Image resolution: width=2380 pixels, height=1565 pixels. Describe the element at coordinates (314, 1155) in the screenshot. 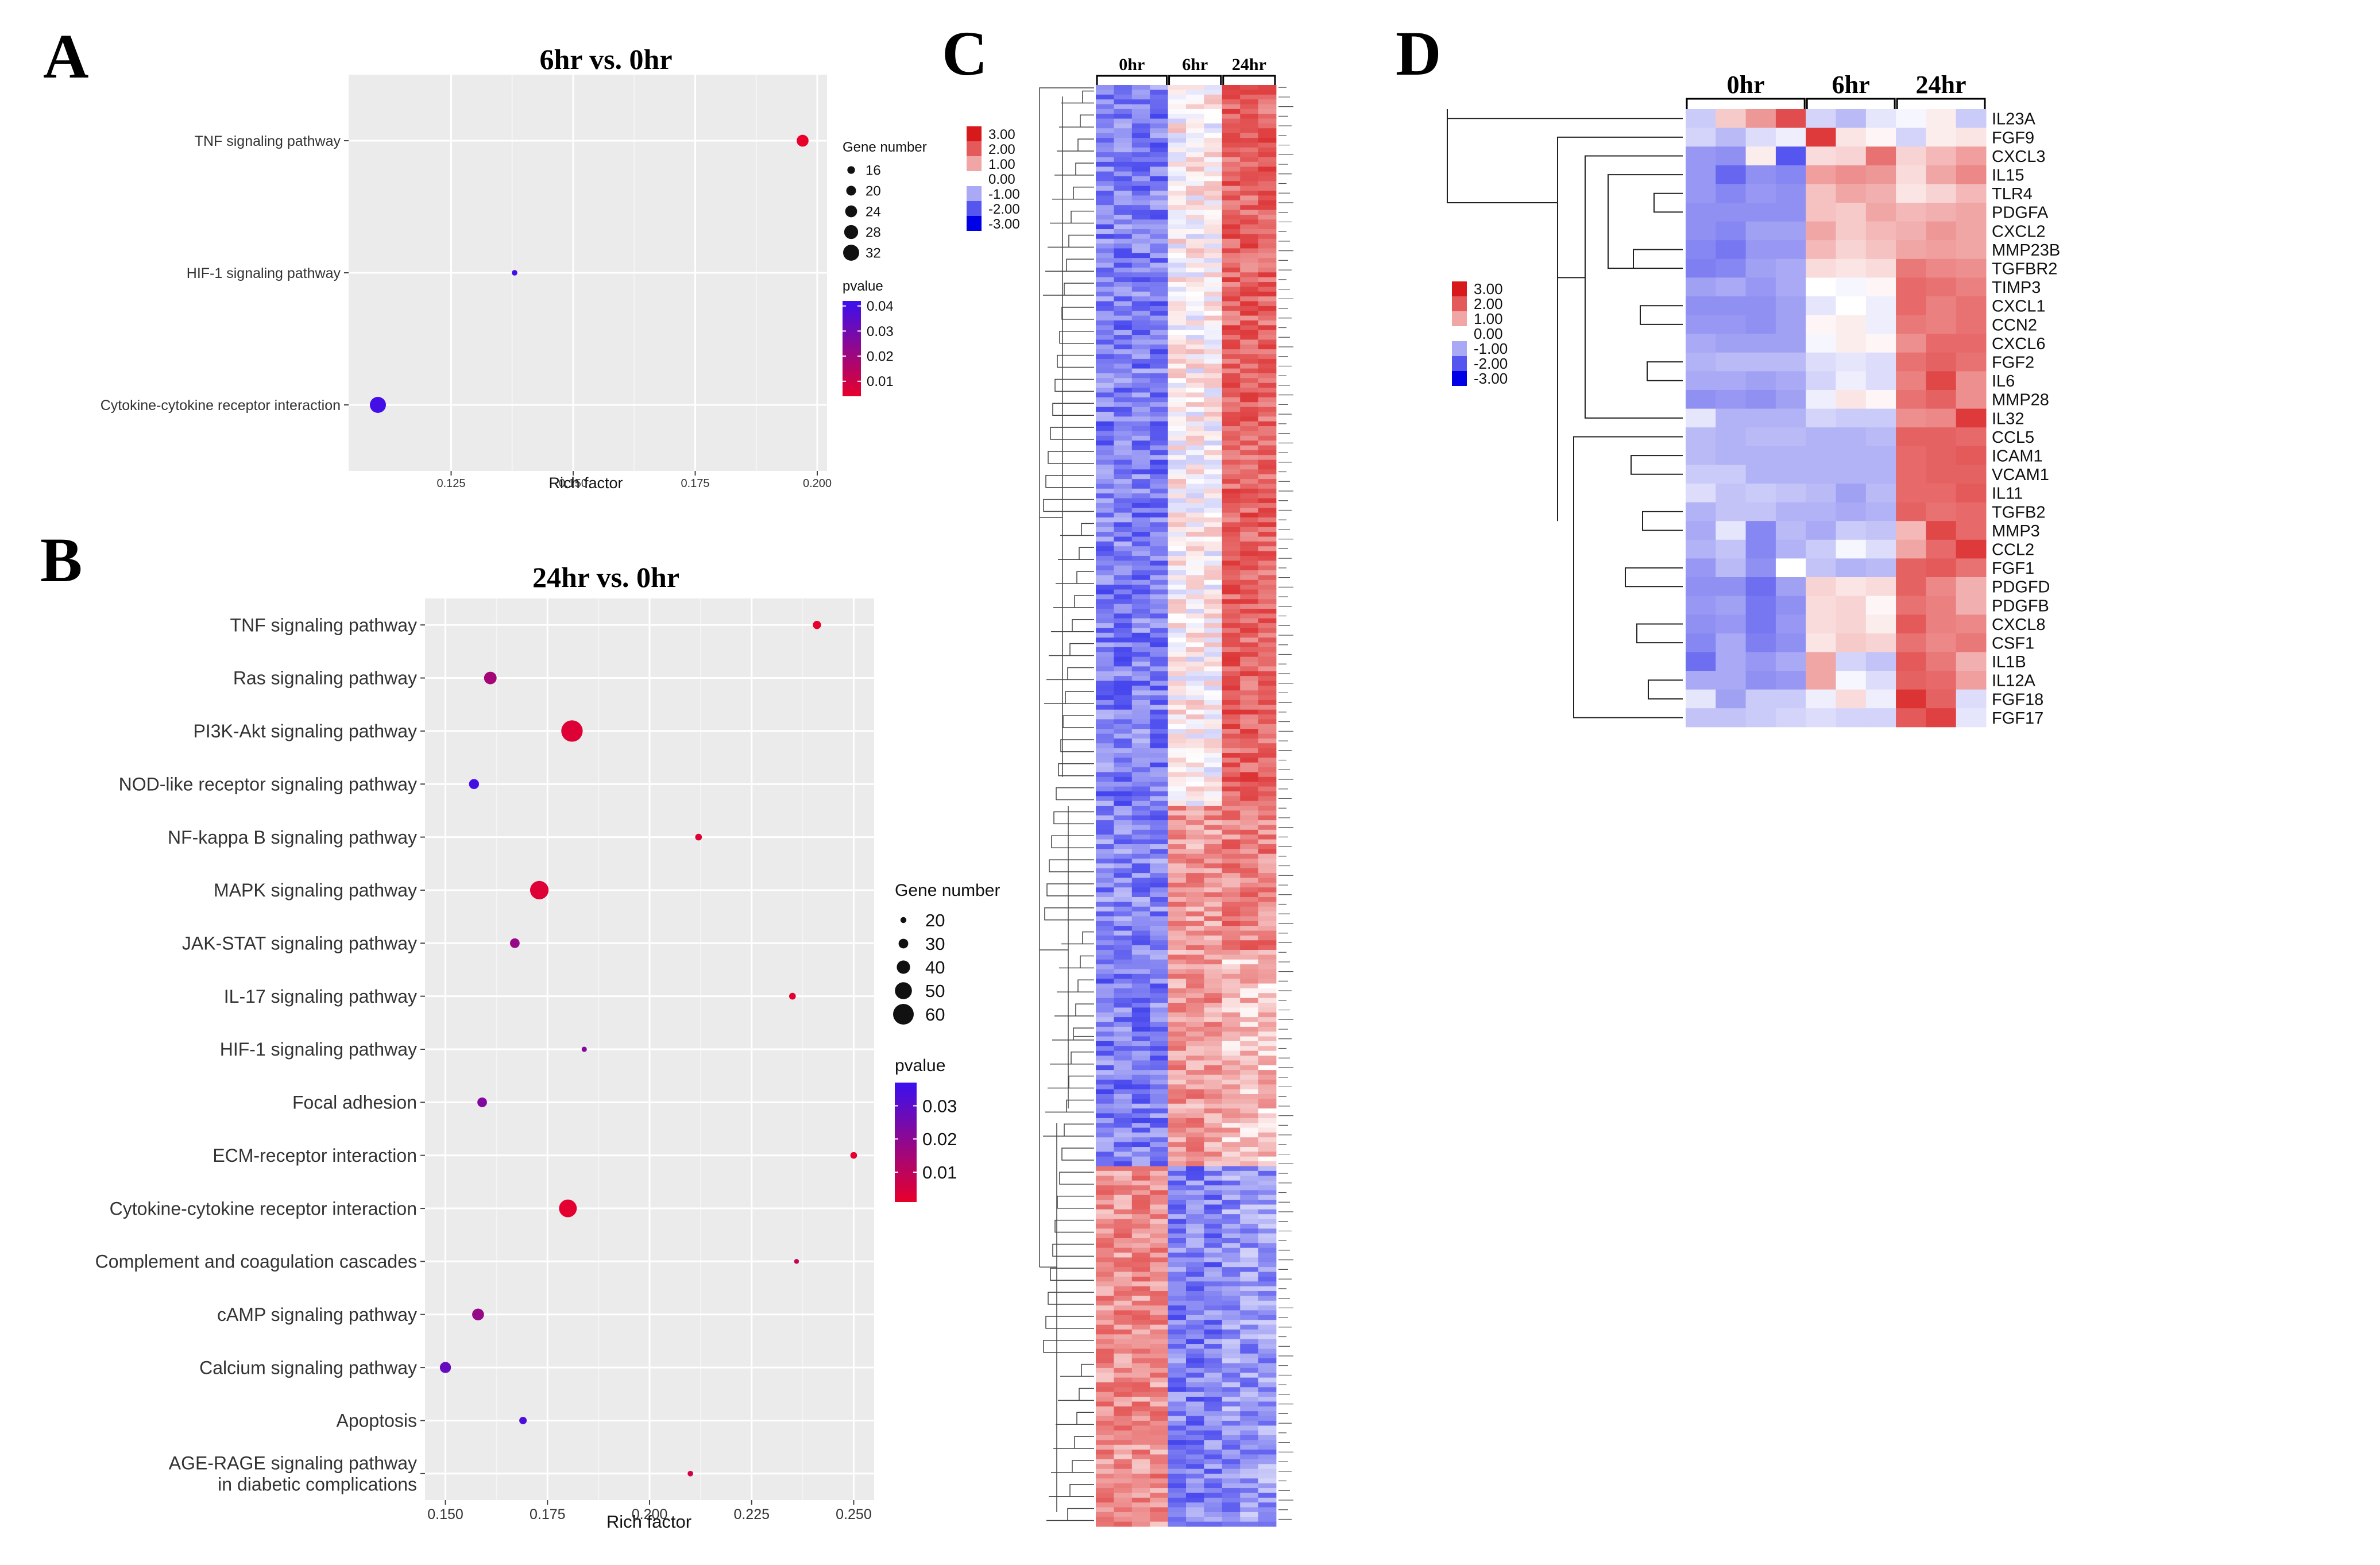

I see `category-label: ECM-receptor interaction` at that location.